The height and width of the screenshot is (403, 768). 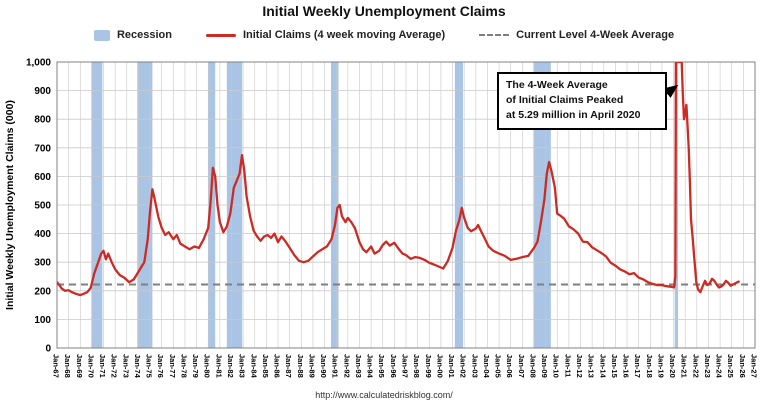 What do you see at coordinates (591, 366) in the screenshot?
I see `svg-text: Jan-13` at bounding box center [591, 366].